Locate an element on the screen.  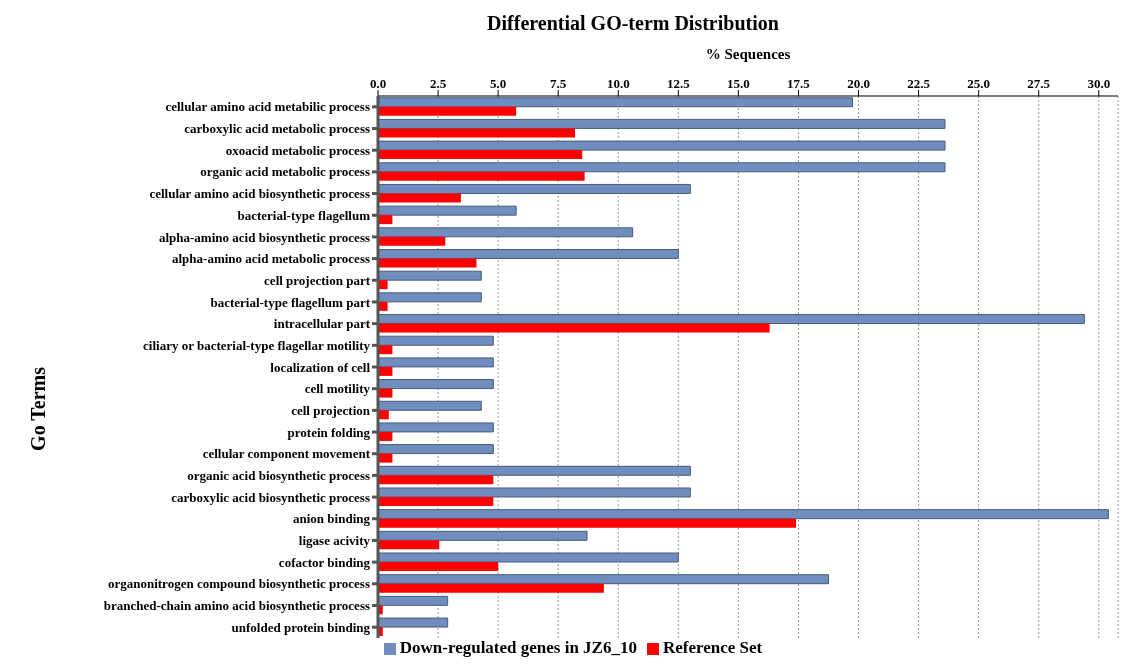
x-axis-title: % Sequences is located at coordinates (748, 53).